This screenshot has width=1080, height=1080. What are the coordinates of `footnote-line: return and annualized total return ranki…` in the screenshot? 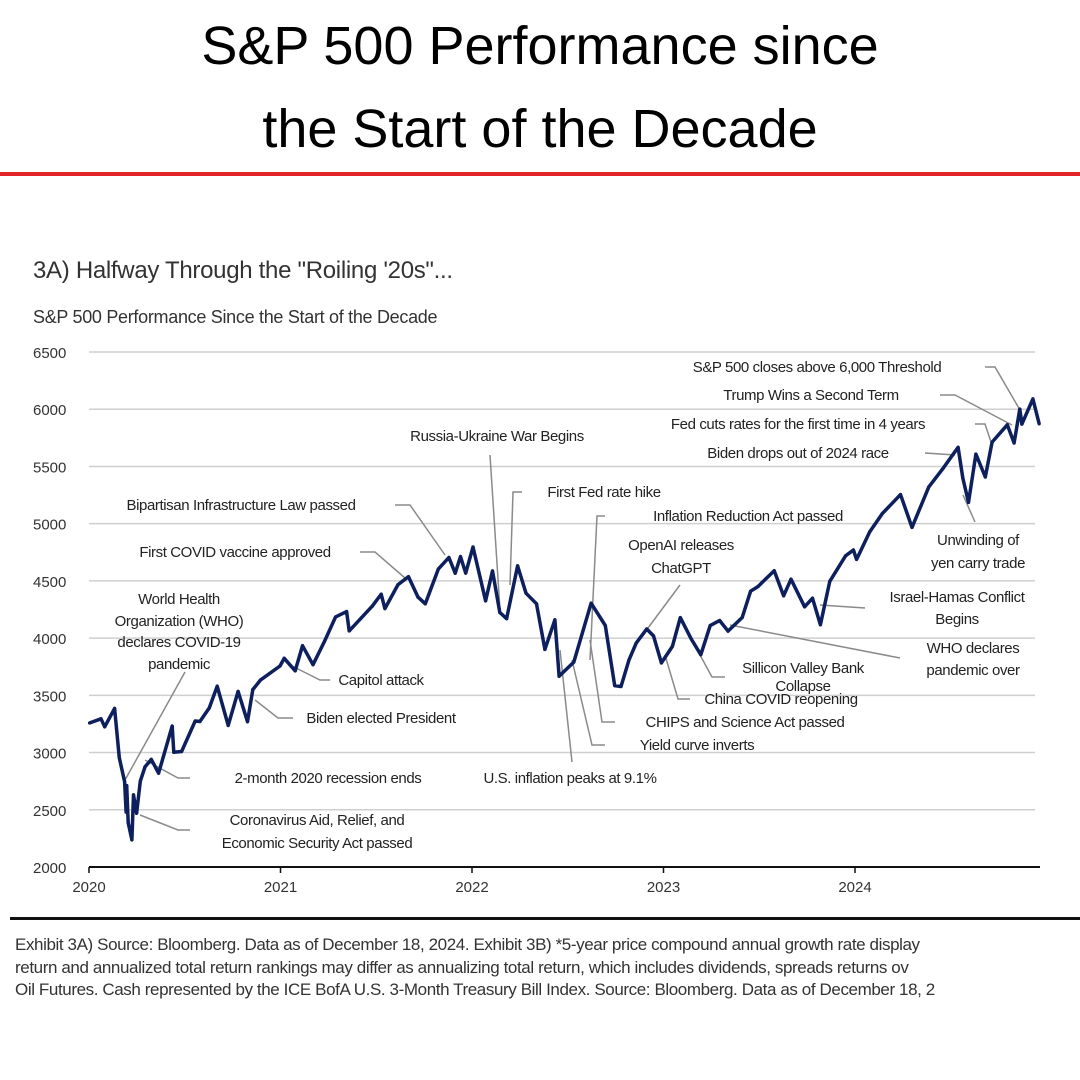 It's located at (462, 967).